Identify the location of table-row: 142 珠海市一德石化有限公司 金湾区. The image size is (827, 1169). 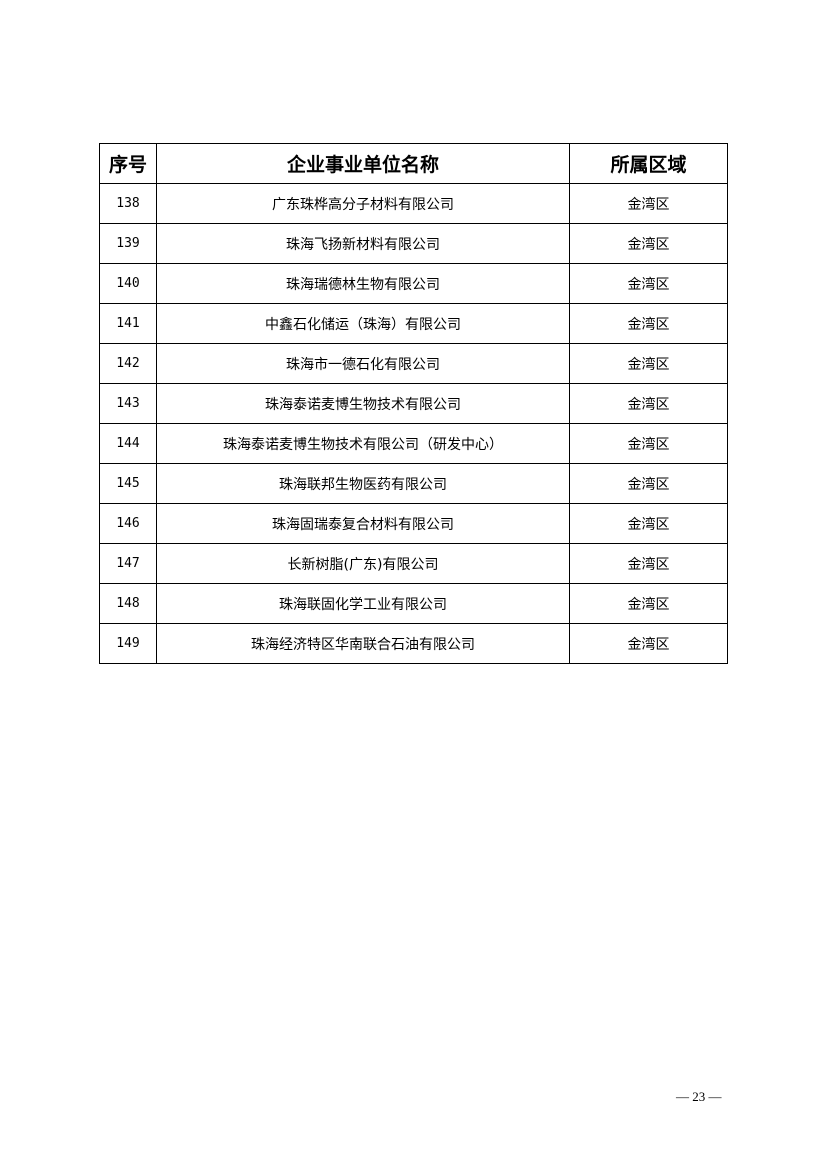
(413, 363).